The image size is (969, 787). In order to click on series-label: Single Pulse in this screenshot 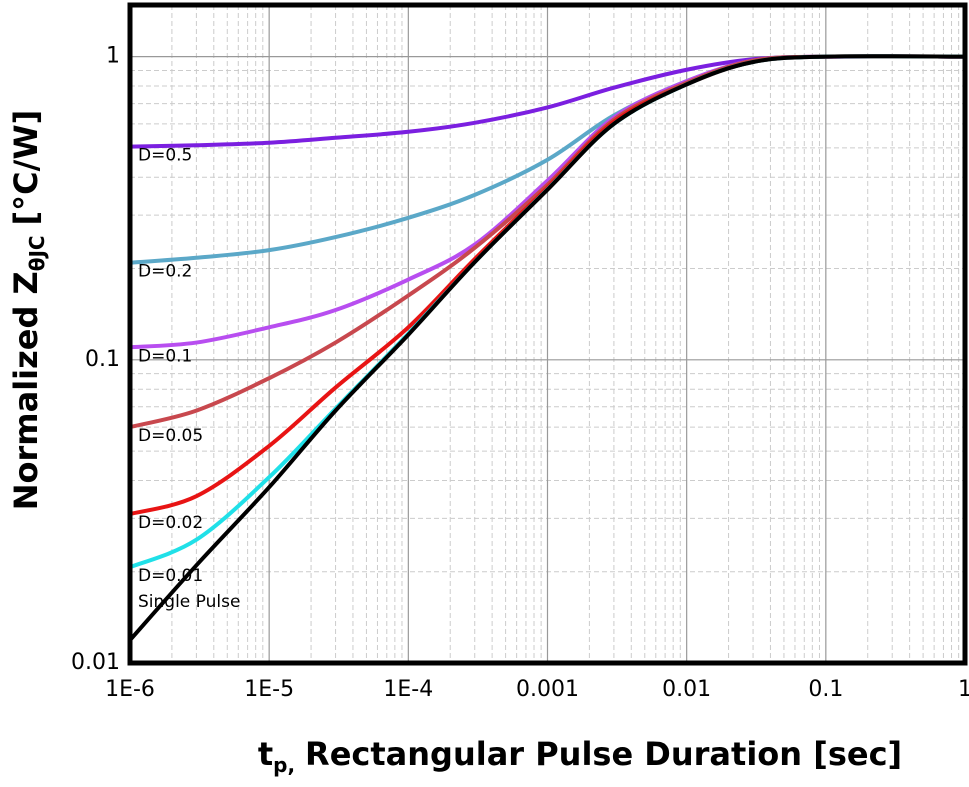, I will do `click(189, 602)`.